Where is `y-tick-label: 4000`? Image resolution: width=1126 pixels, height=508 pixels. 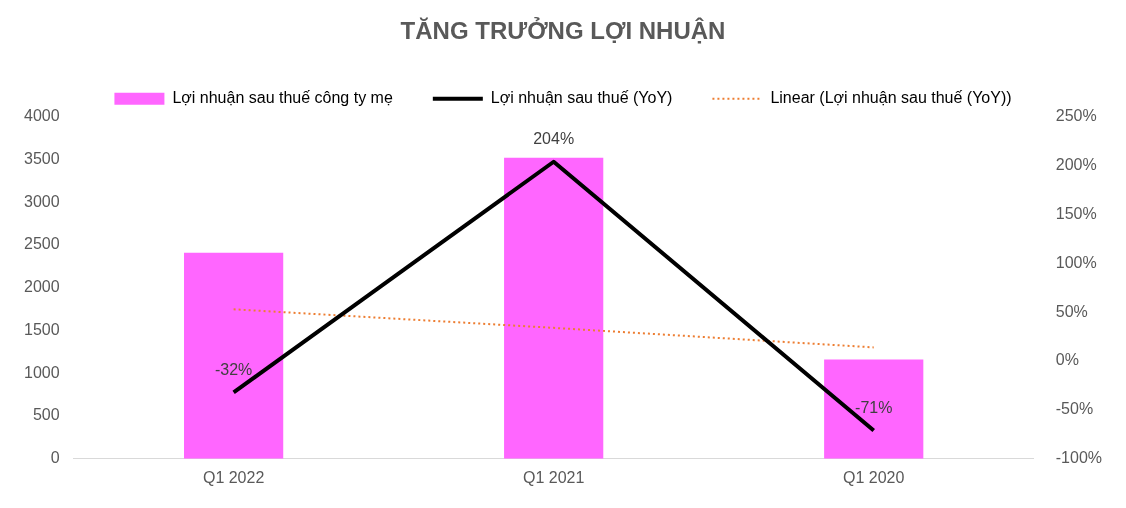 y-tick-label: 4000 is located at coordinates (42, 116).